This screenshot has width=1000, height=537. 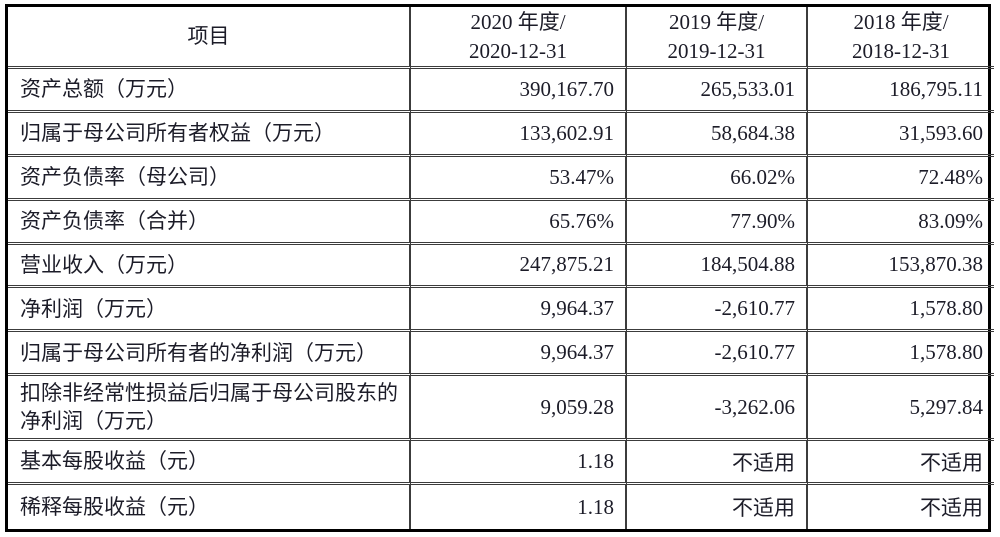 I want to click on row-label: 基本每股收益（元）, so click(x=209, y=463).